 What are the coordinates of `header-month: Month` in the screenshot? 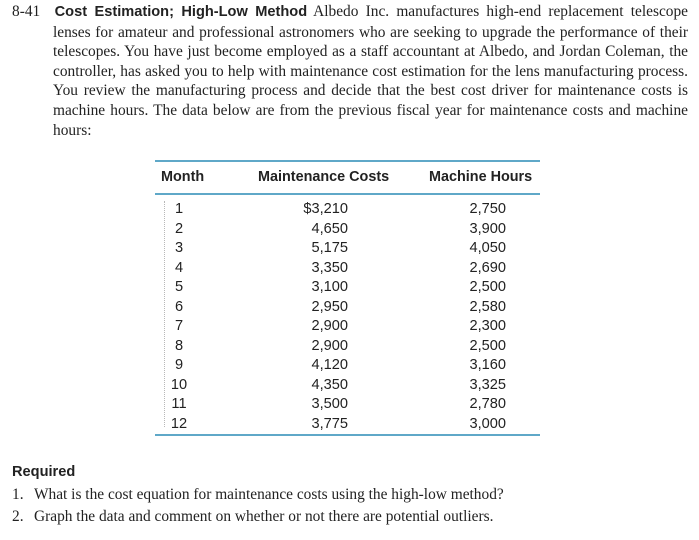 It's located at (183, 177).